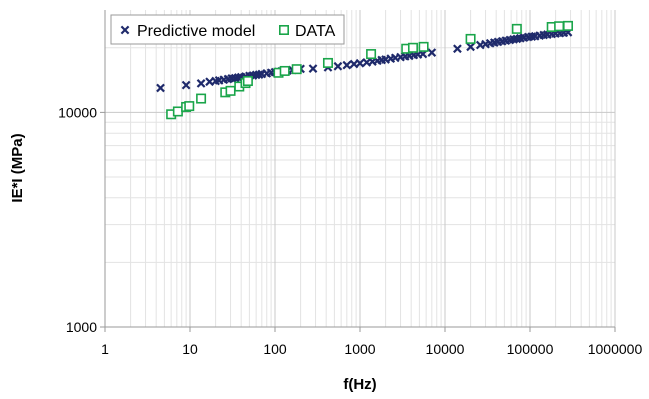 Image resolution: width=649 pixels, height=399 pixels. I want to click on y-tick-label: 1000, so click(81, 327).